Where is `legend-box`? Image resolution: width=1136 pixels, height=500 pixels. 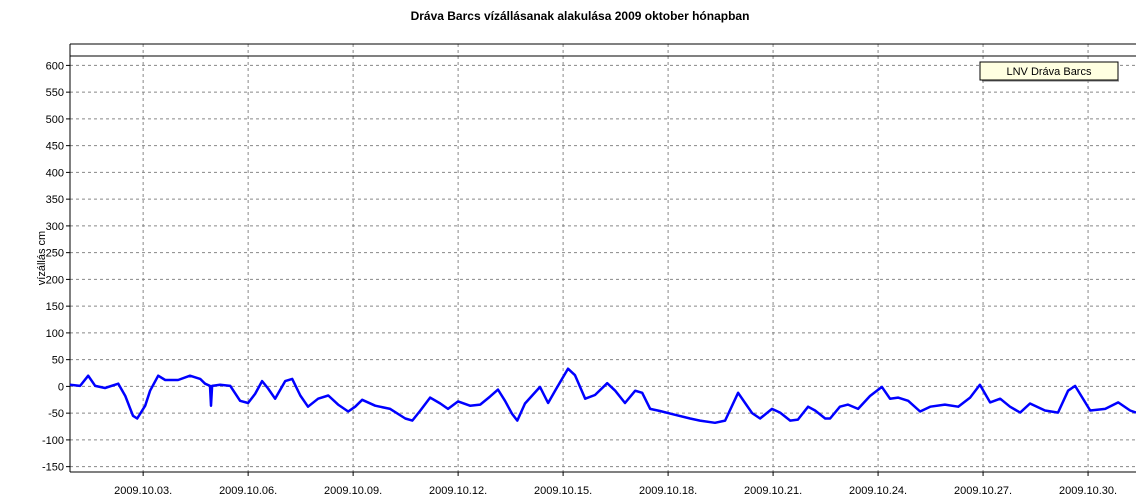
legend-box is located at coordinates (1049, 71).